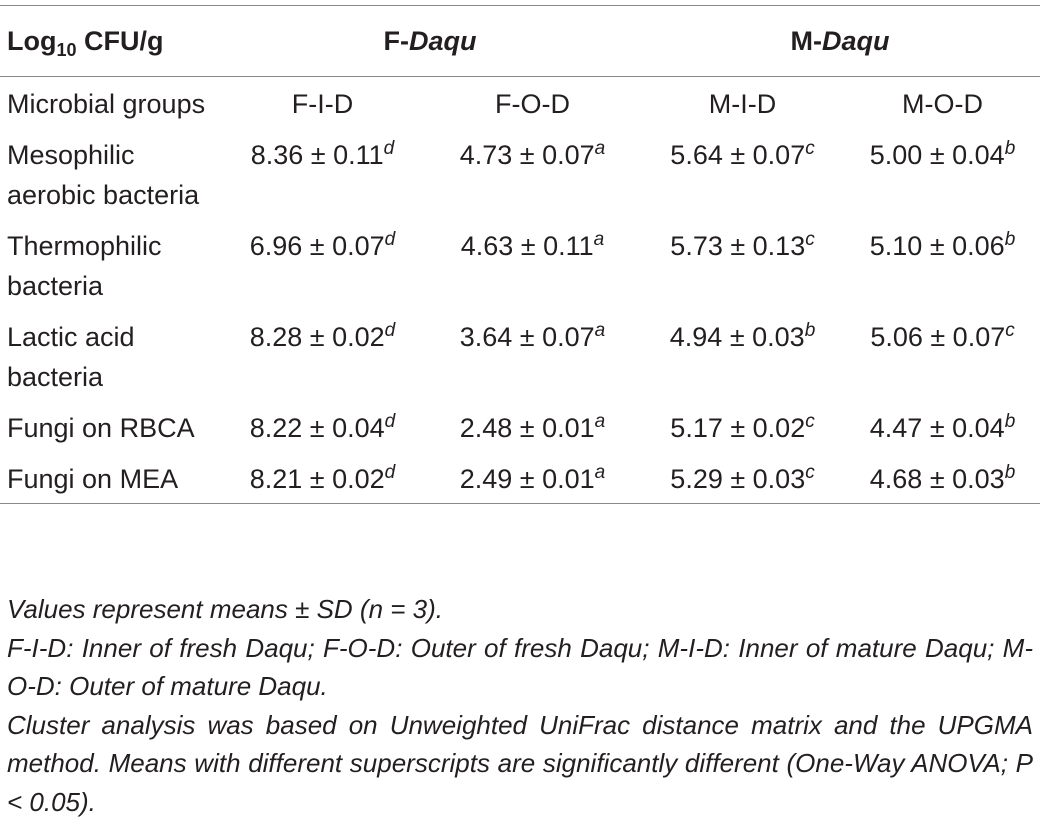 The image size is (1040, 821). What do you see at coordinates (322, 103) in the screenshot?
I see `column-header: F-I-D` at bounding box center [322, 103].